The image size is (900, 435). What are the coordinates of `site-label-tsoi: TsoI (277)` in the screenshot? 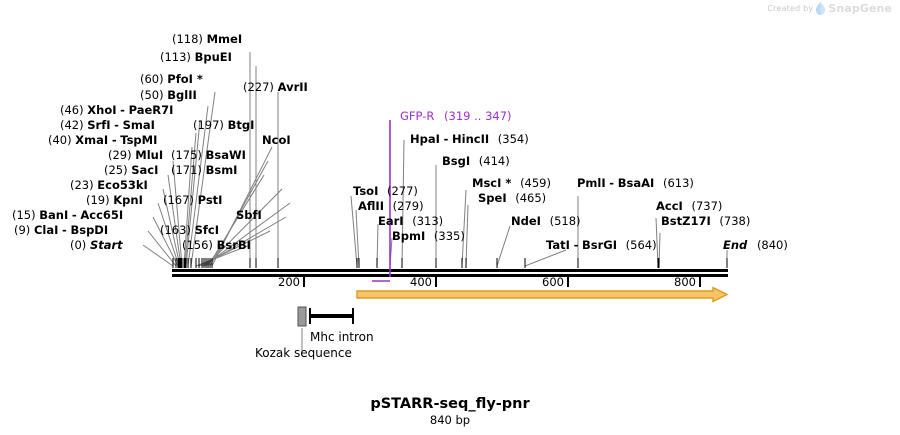 It's located at (385, 191).